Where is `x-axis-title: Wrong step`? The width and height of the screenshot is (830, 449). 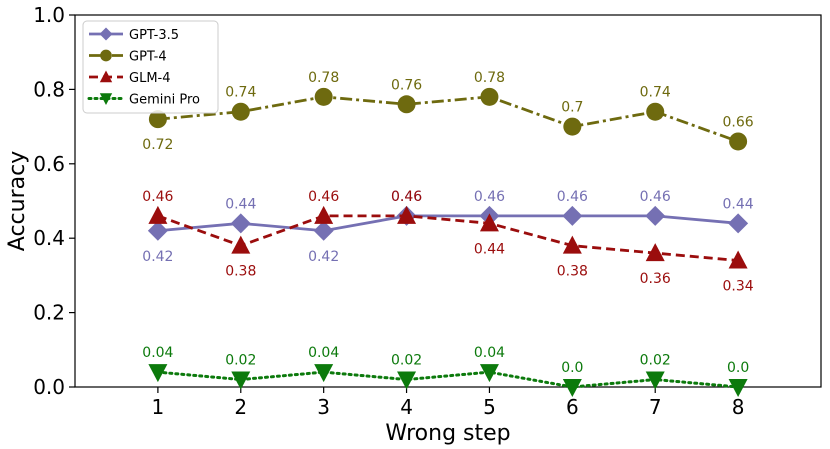
x-axis-title: Wrong step is located at coordinates (447, 433).